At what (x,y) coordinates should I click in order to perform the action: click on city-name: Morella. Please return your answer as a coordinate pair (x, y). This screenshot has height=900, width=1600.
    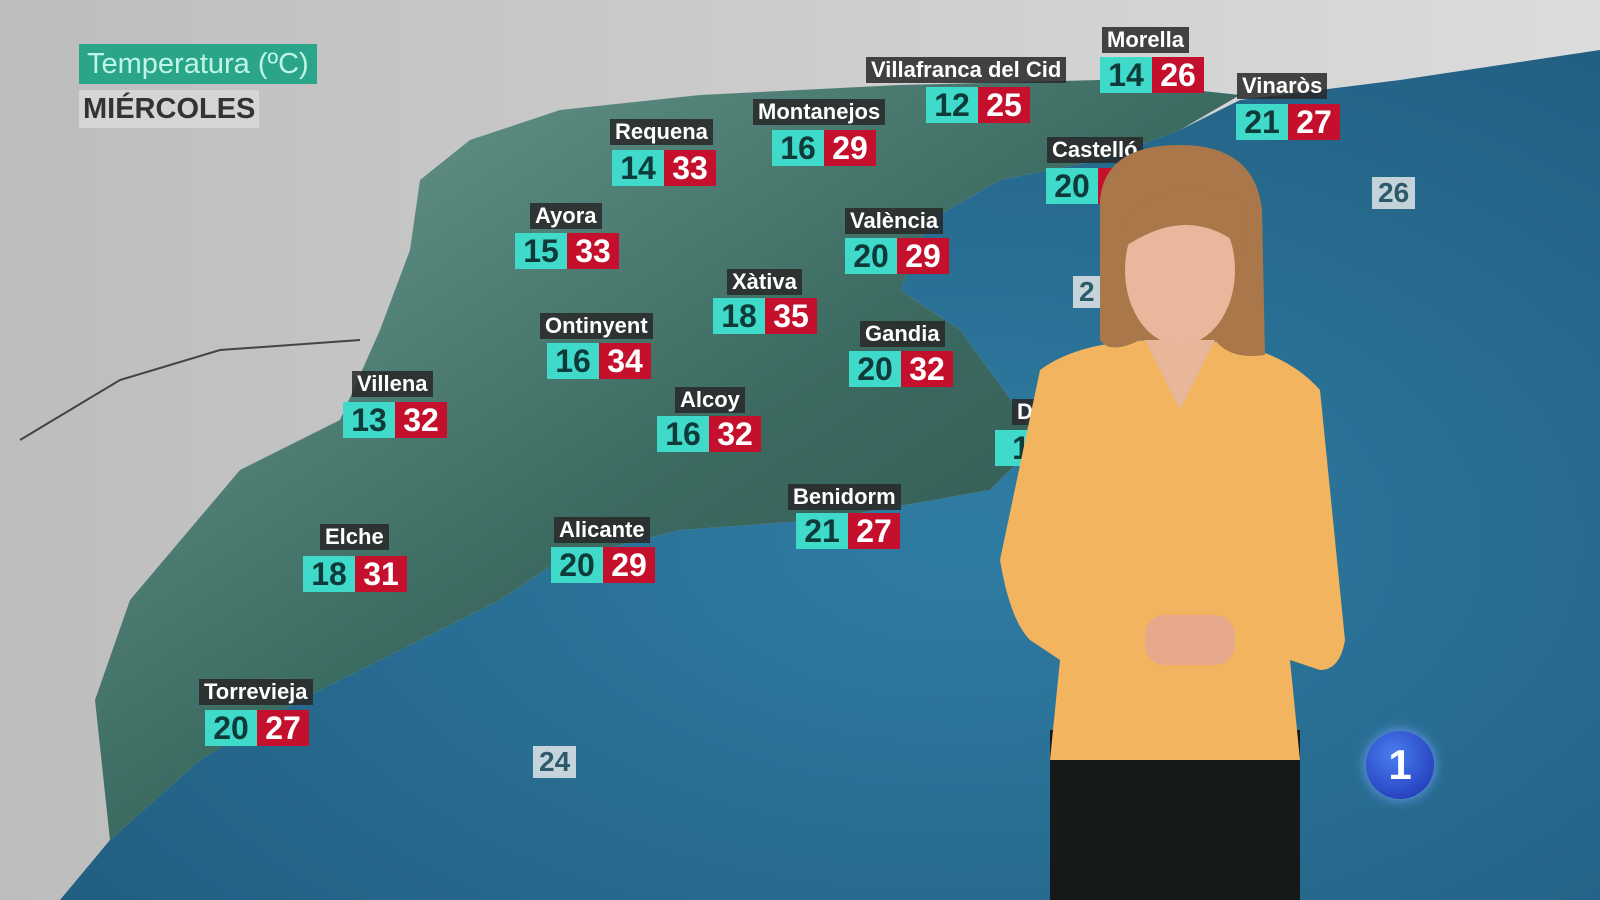
    Looking at the image, I should click on (1146, 40).